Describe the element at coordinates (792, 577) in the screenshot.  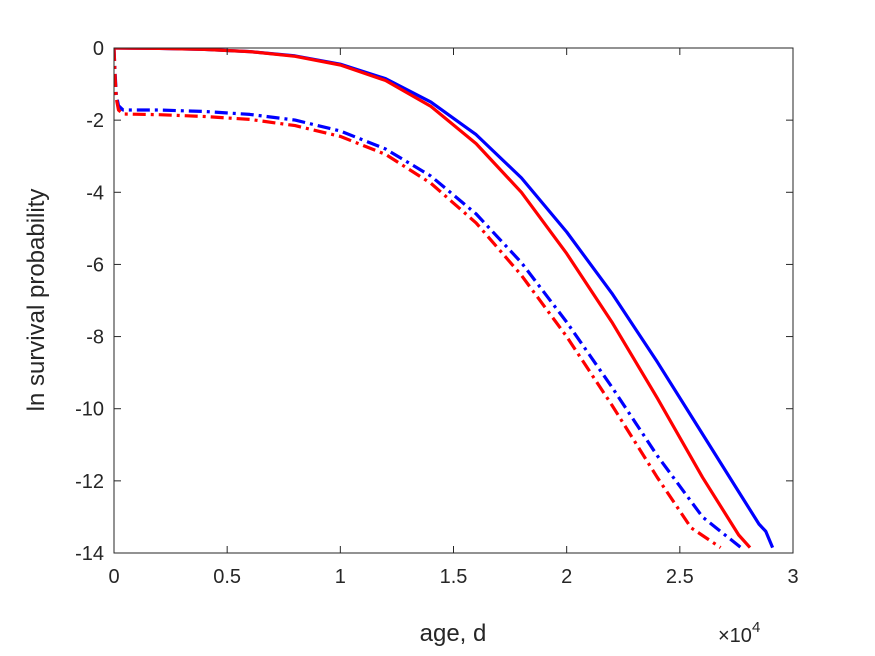
I see `x-tick-label: 3` at that location.